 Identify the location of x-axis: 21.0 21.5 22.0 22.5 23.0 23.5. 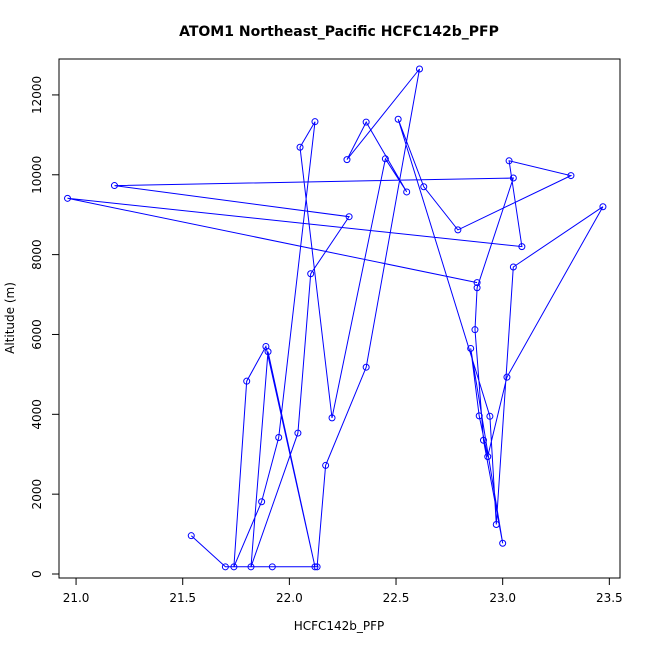
(343, 591).